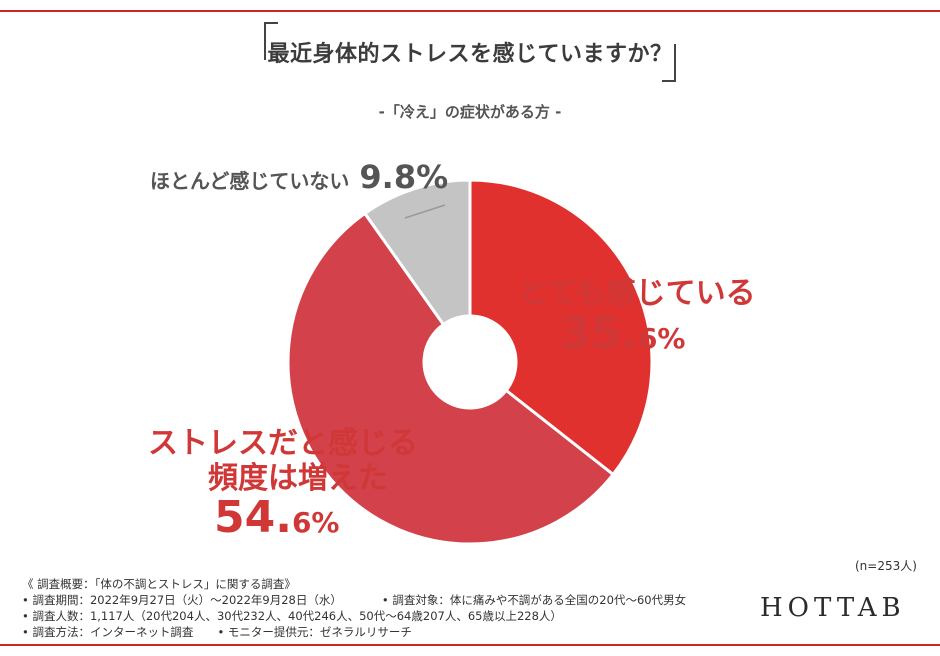  I want to click on footnote-provider: • モニター提供元：ゼネラルリサーチ, so click(314, 632).